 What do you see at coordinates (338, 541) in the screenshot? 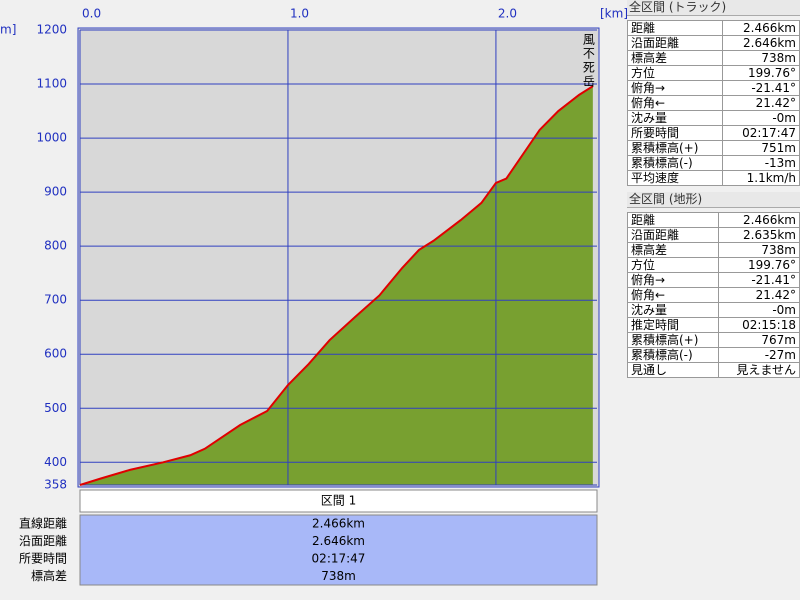
I see `row-value: 2.646km` at bounding box center [338, 541].